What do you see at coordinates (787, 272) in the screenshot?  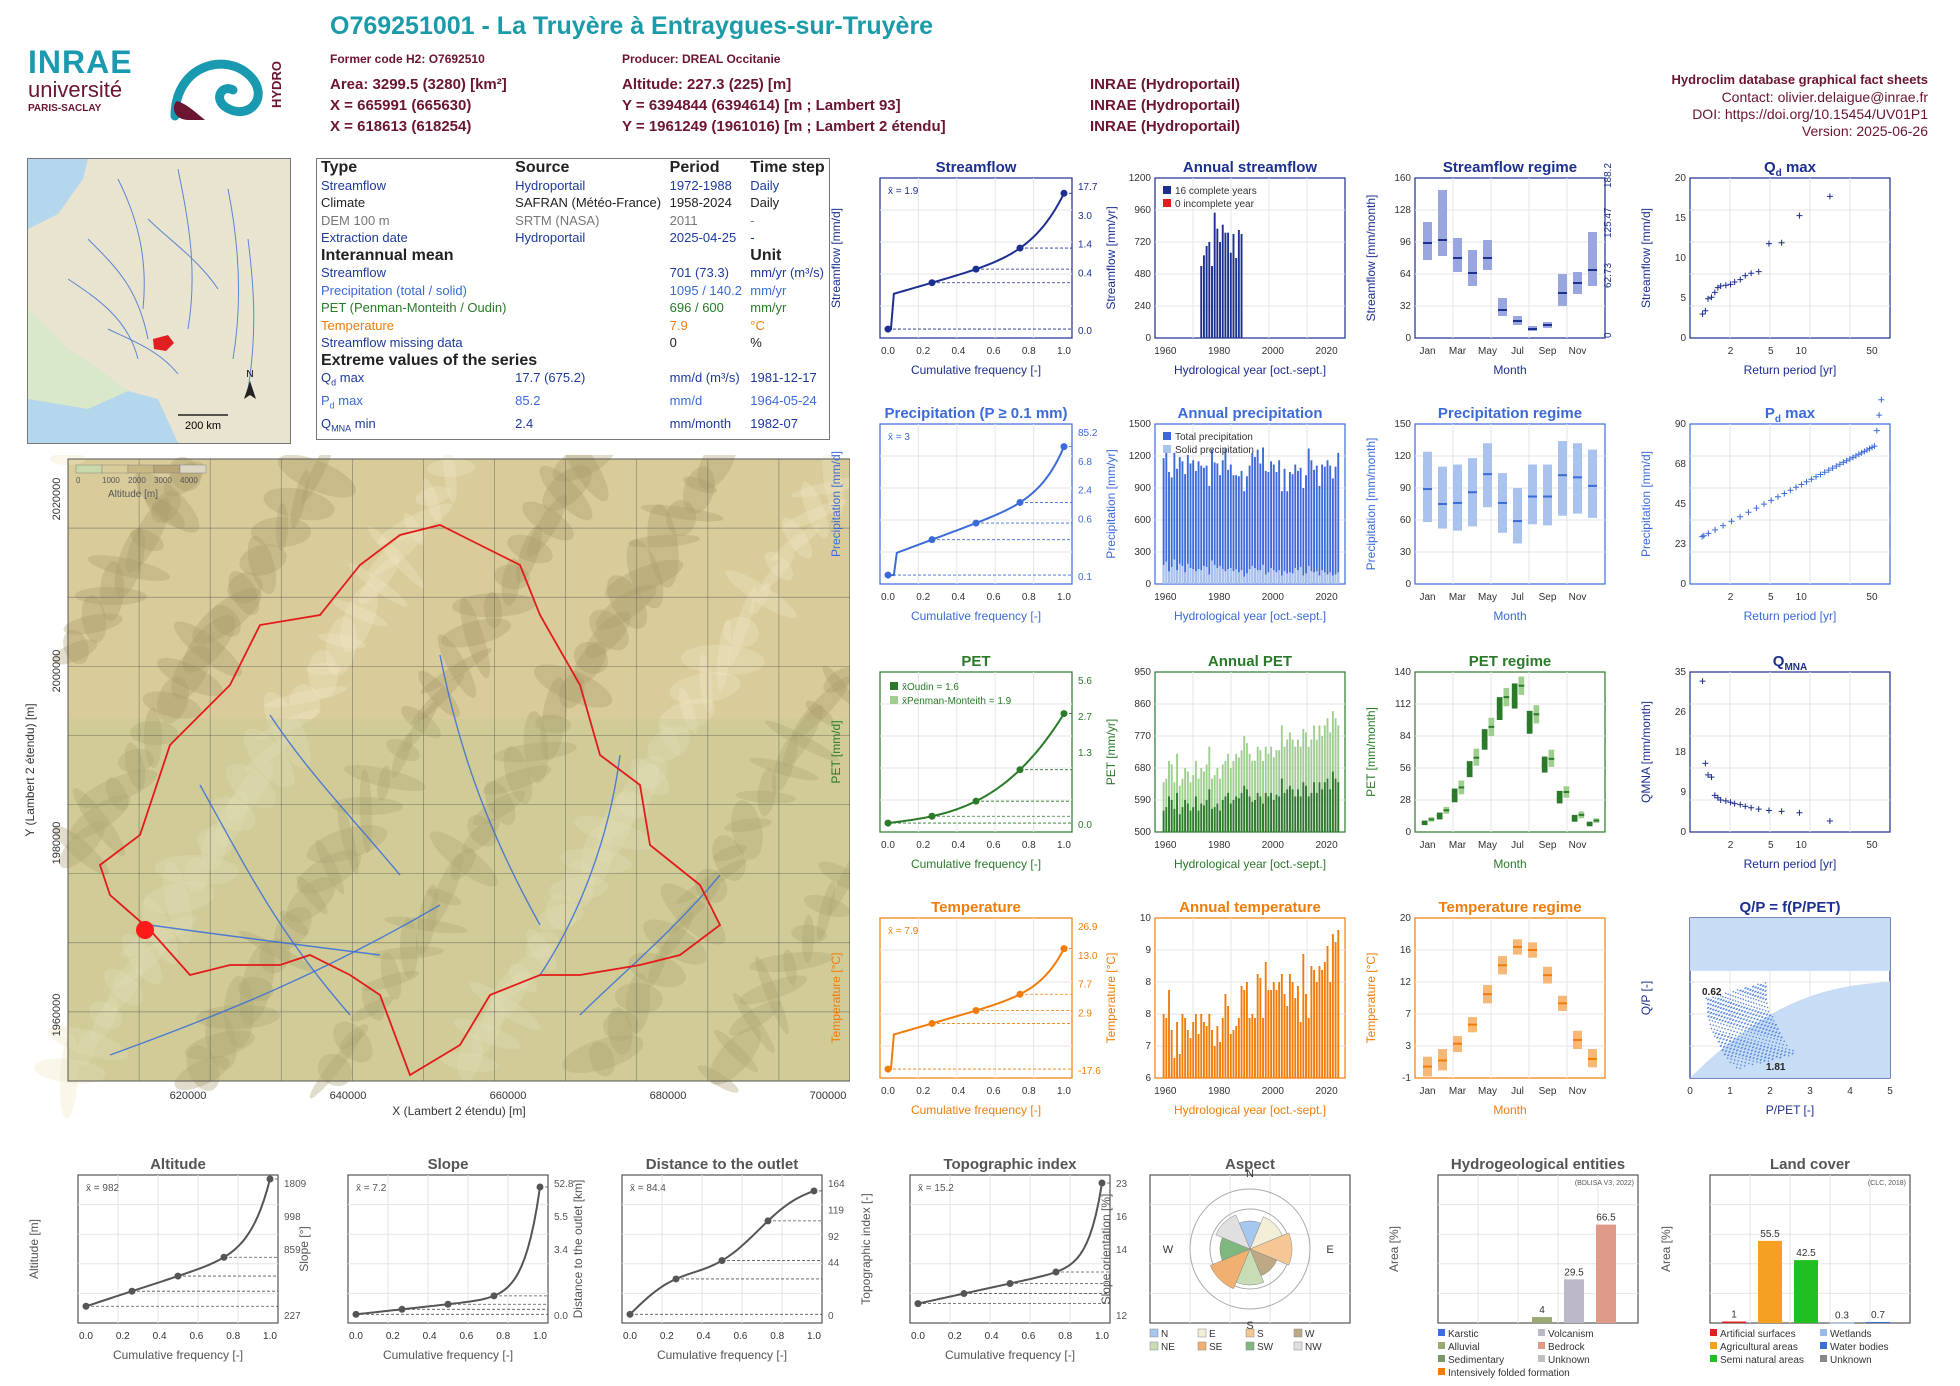 I see `interannual-unit: mm/yr (m³/s)` at bounding box center [787, 272].